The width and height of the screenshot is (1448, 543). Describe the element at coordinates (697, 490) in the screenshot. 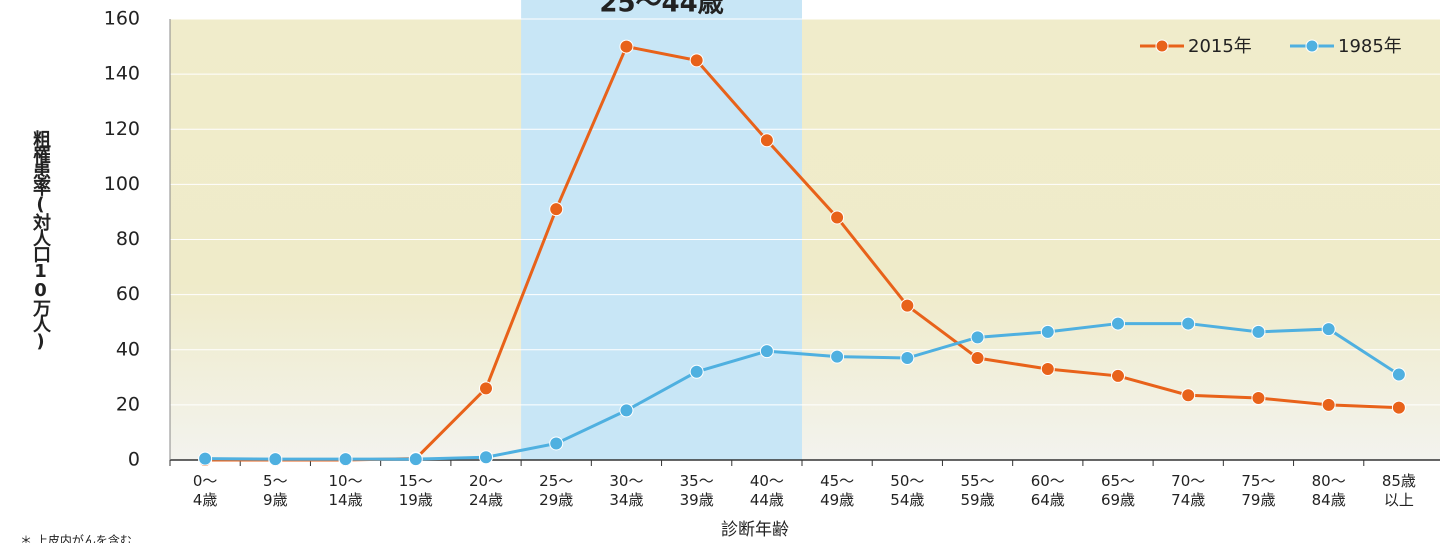

I see `x-tick-label: 35～ 39歳` at that location.